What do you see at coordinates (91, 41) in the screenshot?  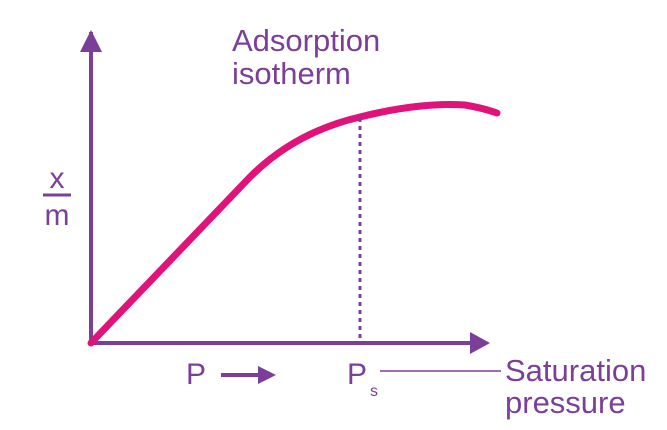 I see `y-axis-arrowhead` at bounding box center [91, 41].